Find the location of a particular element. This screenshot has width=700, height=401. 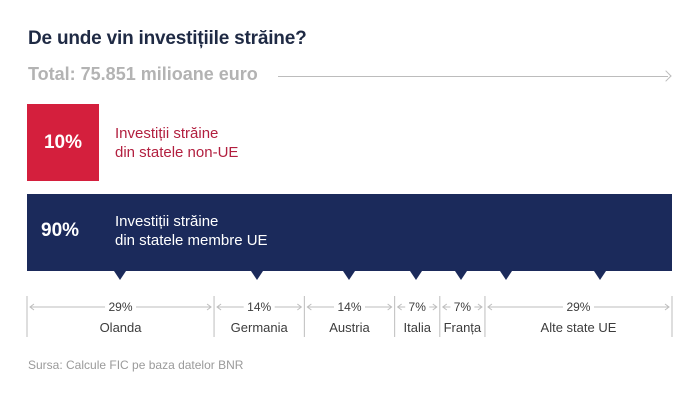

segment-category: Austria is located at coordinates (349, 327).